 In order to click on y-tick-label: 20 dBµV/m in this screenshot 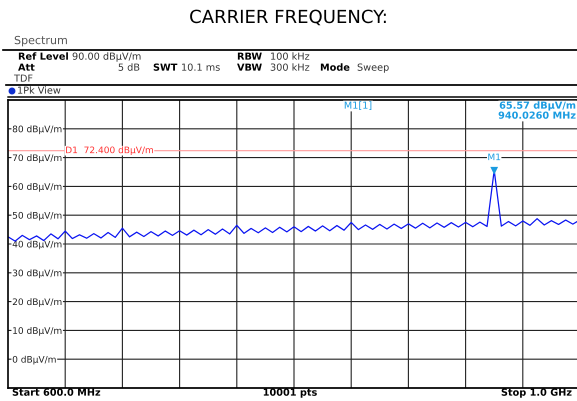, I will do `click(37, 302)`.